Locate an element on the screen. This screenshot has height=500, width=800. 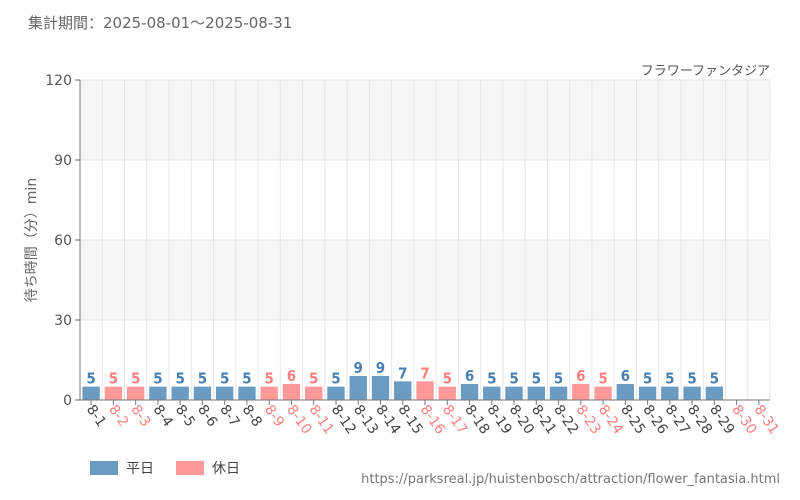
bar-value-labels: 5 5 5 5 5 5 5 5 5 6 5 59 9 7 7 5 6 5 5 5 5 6 5 6 5 5 5 5 is located at coordinates (402, 373).